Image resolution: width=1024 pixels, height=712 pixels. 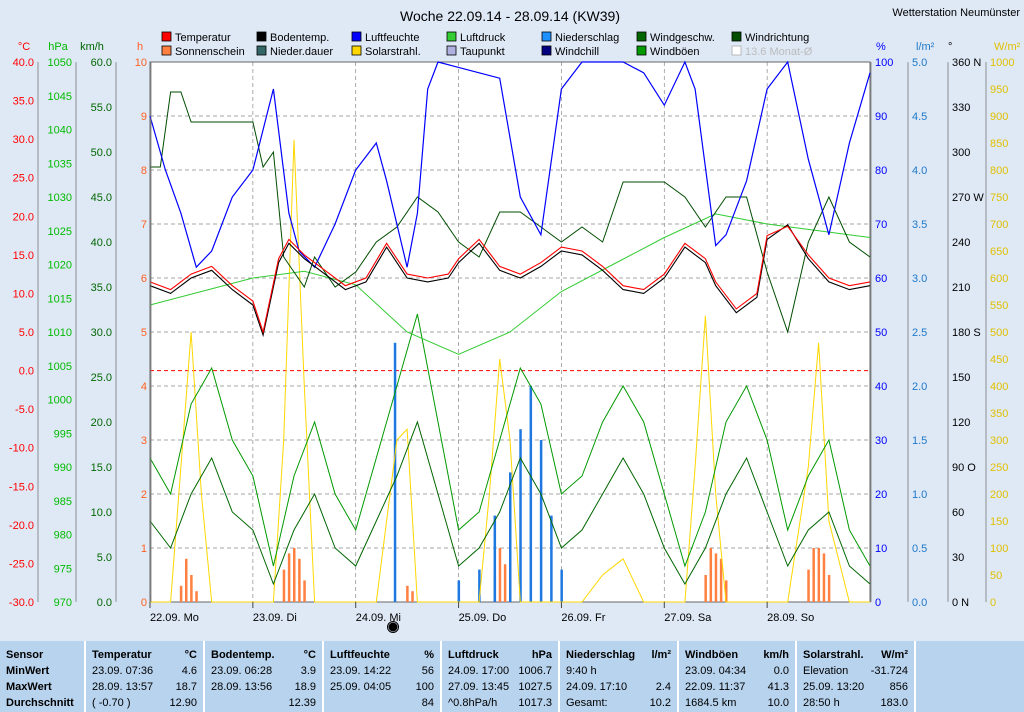 I want to click on axis-unit-solar: W/m², so click(x=1007, y=47).